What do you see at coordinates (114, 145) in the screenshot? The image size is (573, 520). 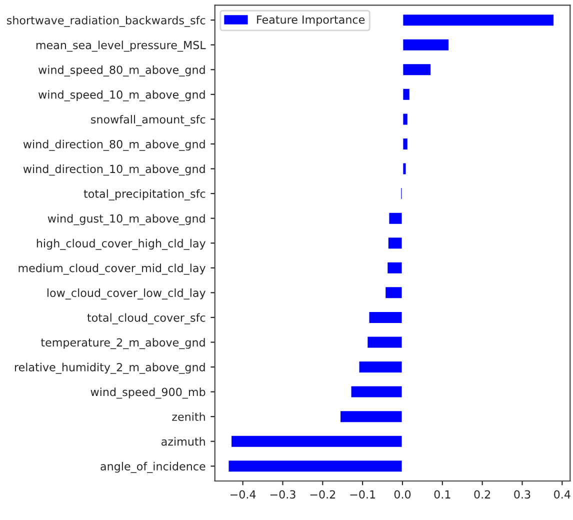 I see `y-tick-label: wind_direction_80_m_above_gnd` at bounding box center [114, 145].